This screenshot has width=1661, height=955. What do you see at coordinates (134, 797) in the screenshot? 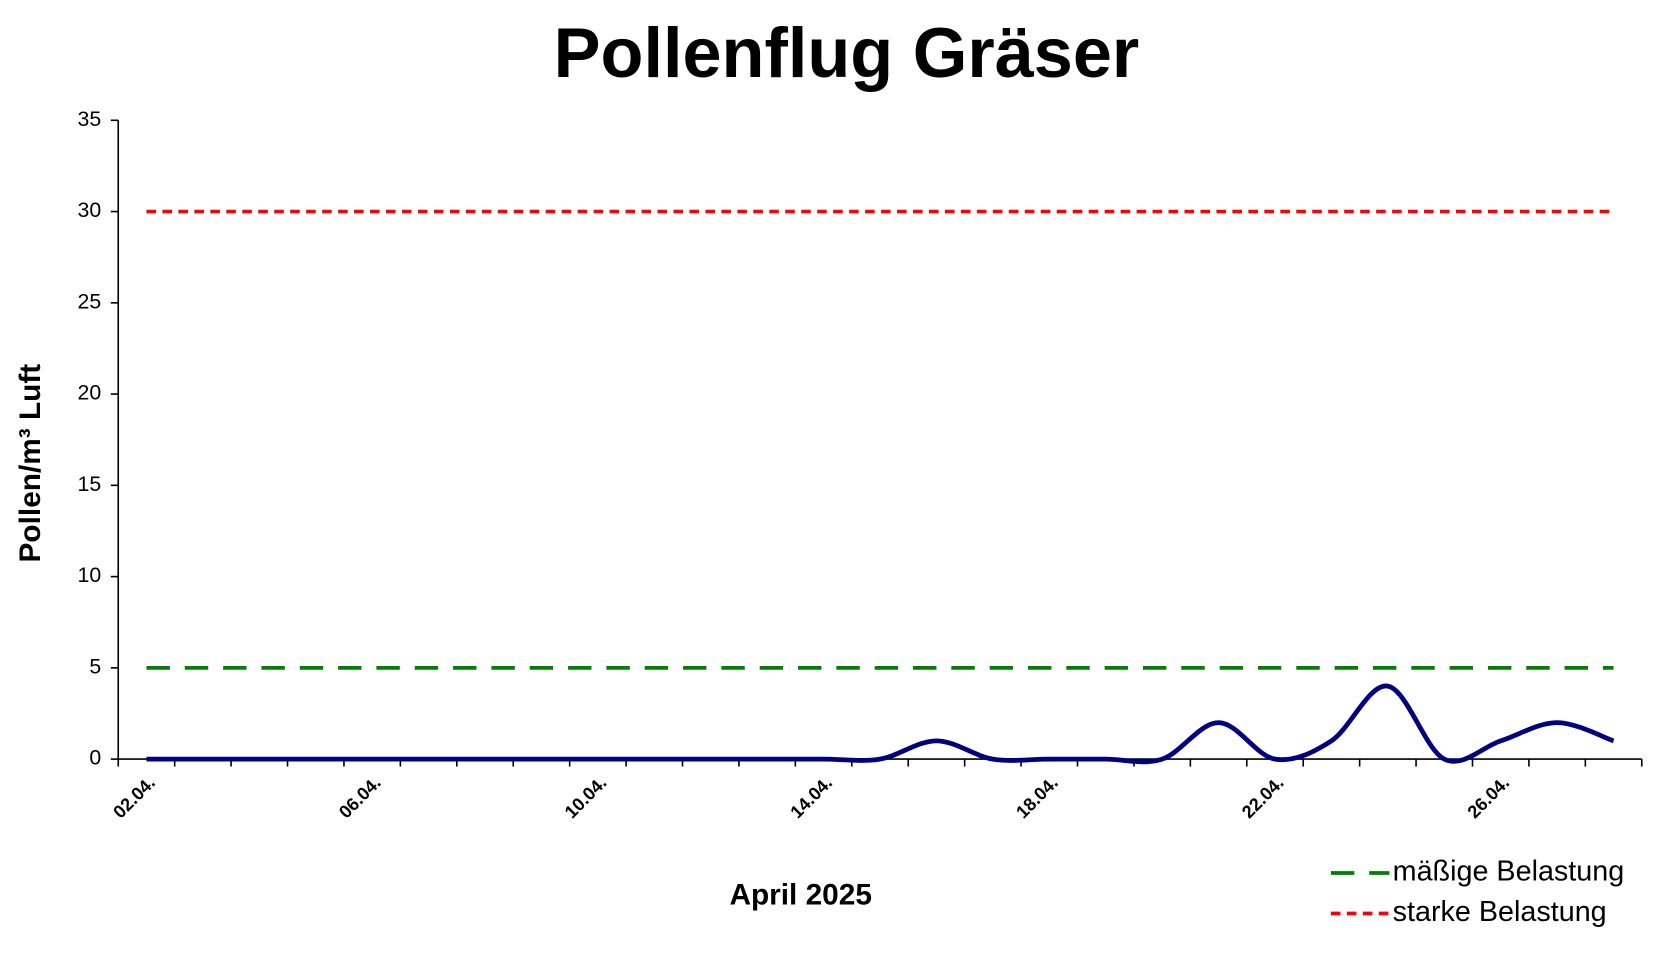
I see `x-tick-label: 02.04.` at bounding box center [134, 797].